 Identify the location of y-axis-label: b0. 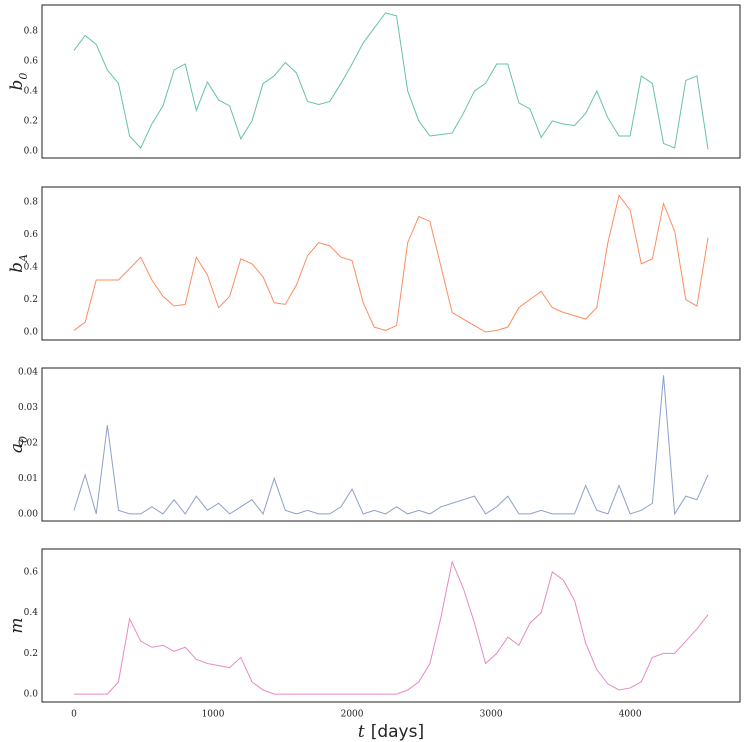
(18, 82).